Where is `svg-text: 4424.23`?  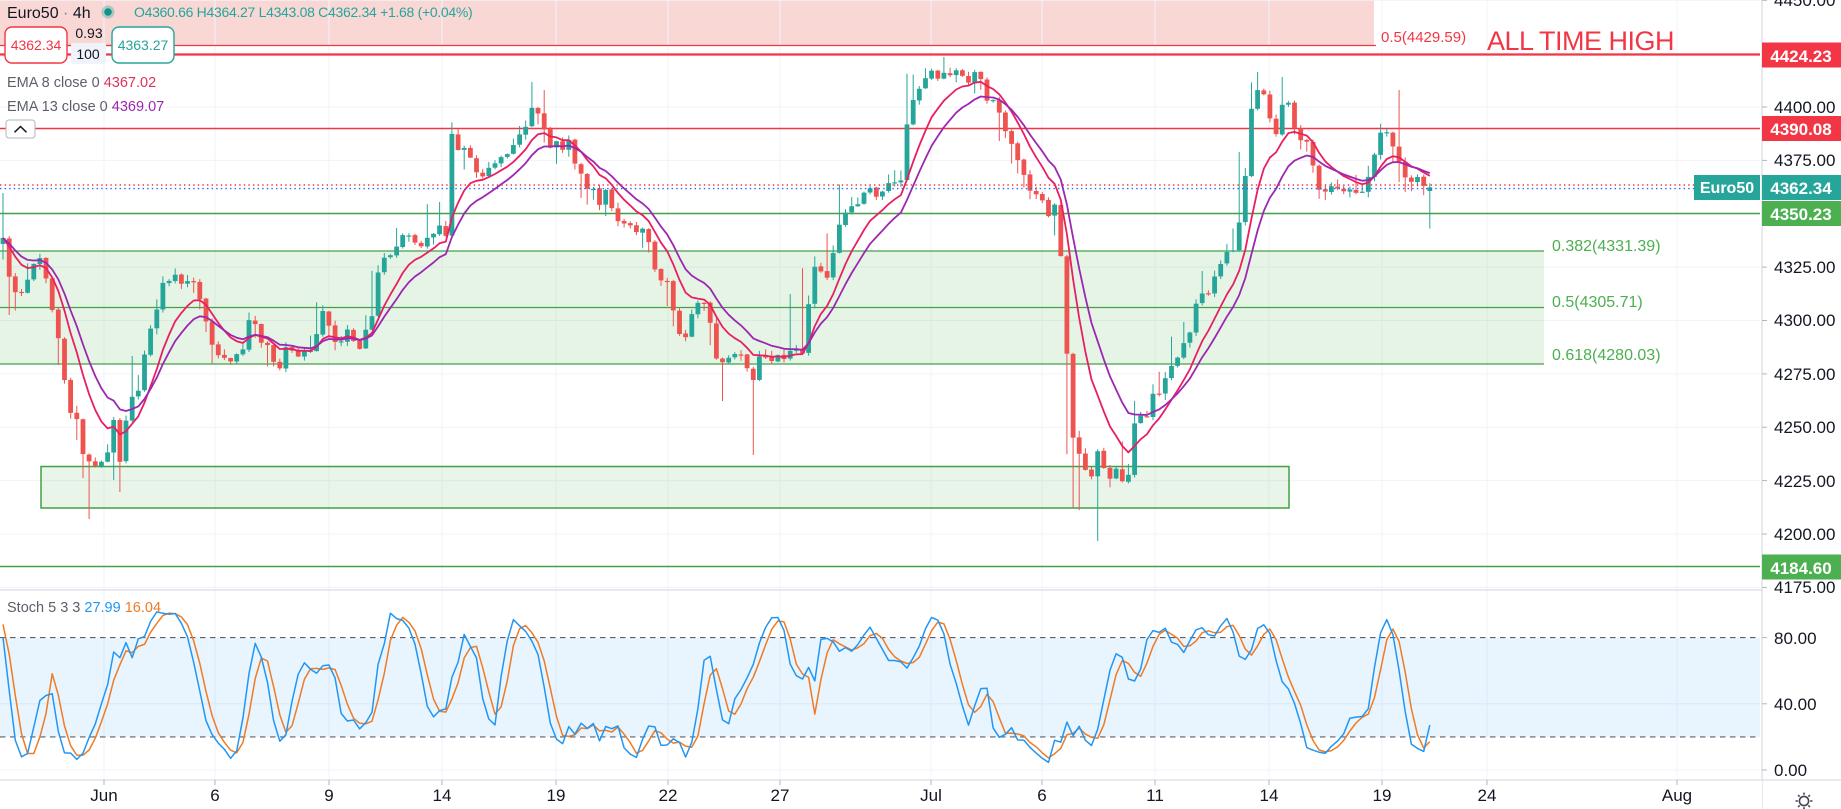 svg-text: 4424.23 is located at coordinates (1800, 56).